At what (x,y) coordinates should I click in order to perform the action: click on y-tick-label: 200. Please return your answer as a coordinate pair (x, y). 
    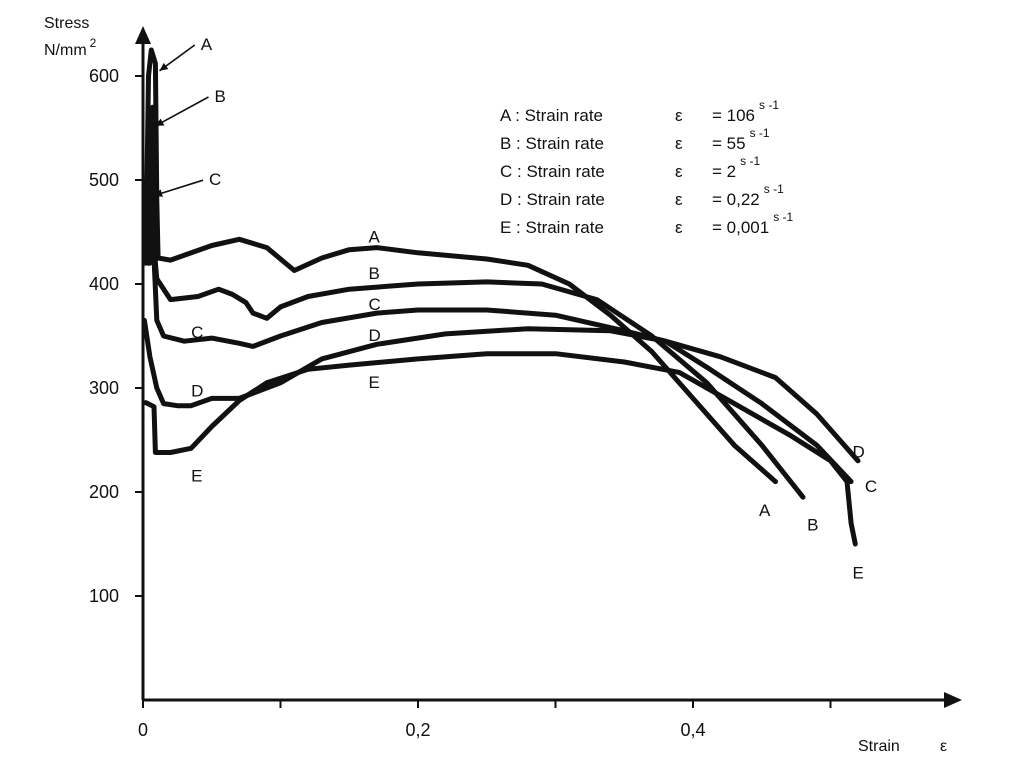
    Looking at the image, I should click on (104, 492).